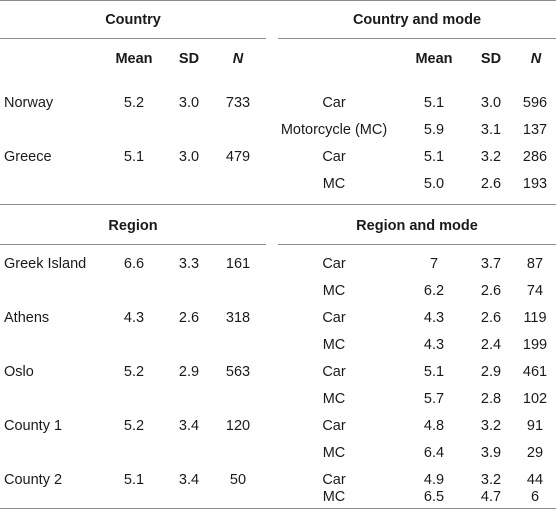 This screenshot has height=509, width=556. I want to click on region-mode-row-sd: 3.9, so click(491, 453).